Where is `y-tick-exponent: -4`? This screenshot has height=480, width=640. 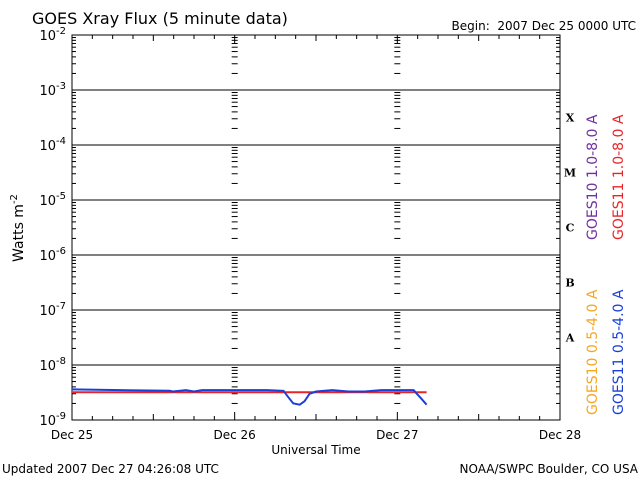
y-tick-exponent: -4 is located at coordinates (61, 141).